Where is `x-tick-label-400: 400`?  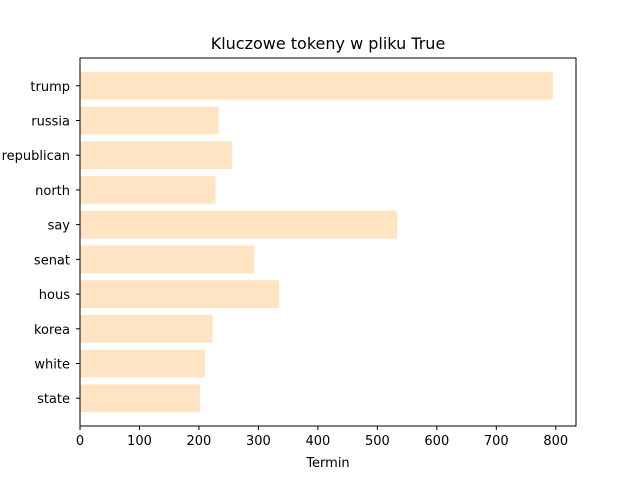 x-tick-label-400: 400 is located at coordinates (317, 441).